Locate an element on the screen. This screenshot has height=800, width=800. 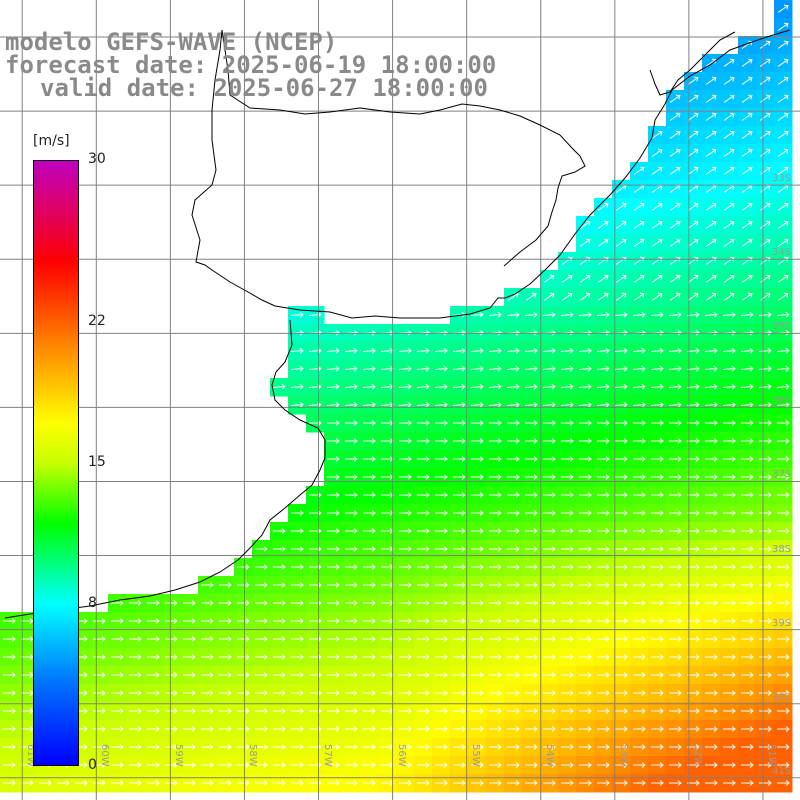
colorbar-tick-label: 0 is located at coordinates (92, 765).